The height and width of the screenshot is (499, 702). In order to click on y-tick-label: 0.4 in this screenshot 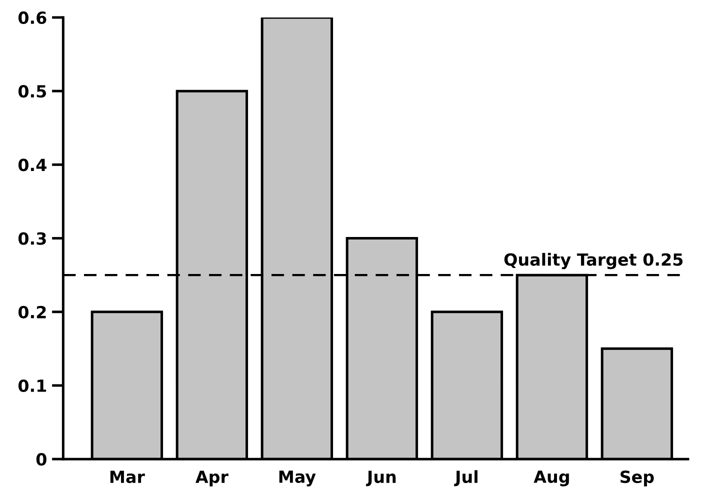, I will do `click(32, 165)`.